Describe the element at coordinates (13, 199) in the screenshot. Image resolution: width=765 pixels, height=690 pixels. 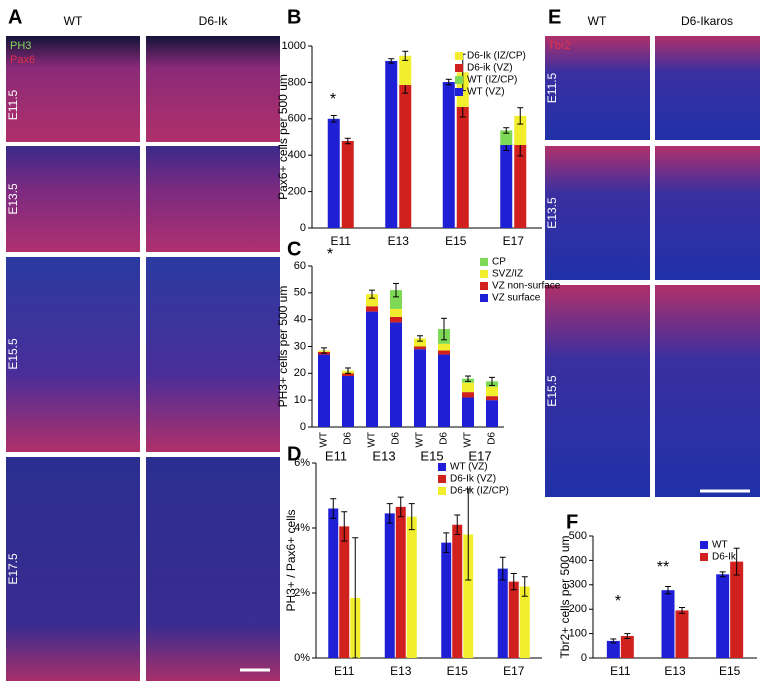
I see `row-label: E13.5` at that location.